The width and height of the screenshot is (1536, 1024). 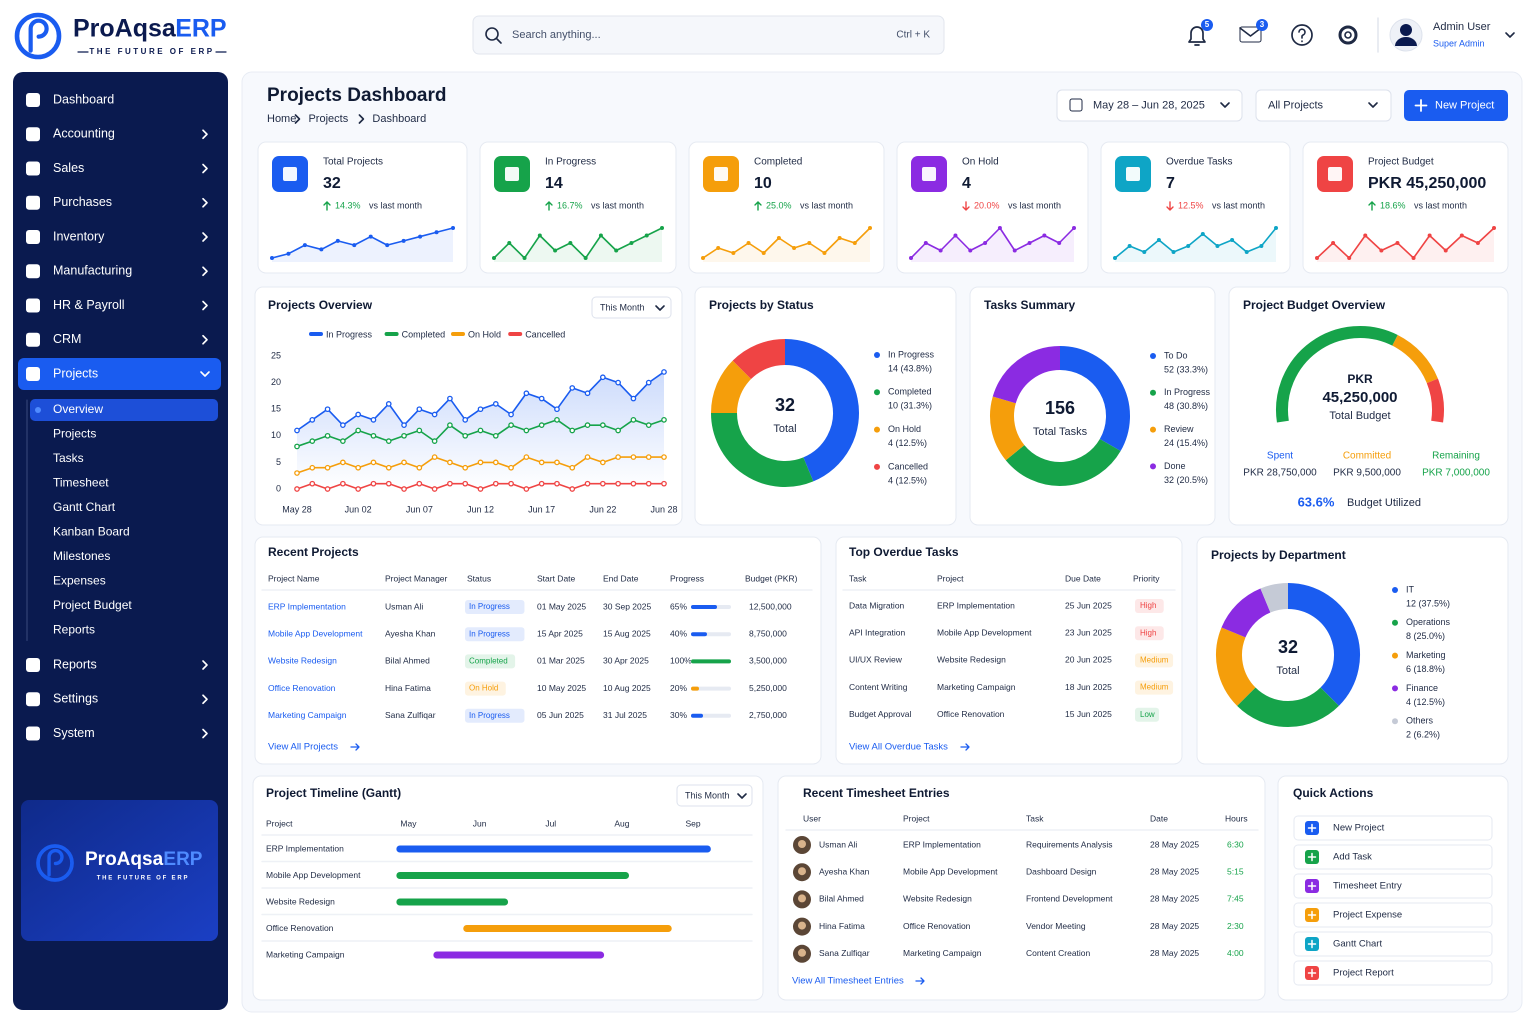 What do you see at coordinates (513, 875) in the screenshot?
I see `gantt-bar` at bounding box center [513, 875].